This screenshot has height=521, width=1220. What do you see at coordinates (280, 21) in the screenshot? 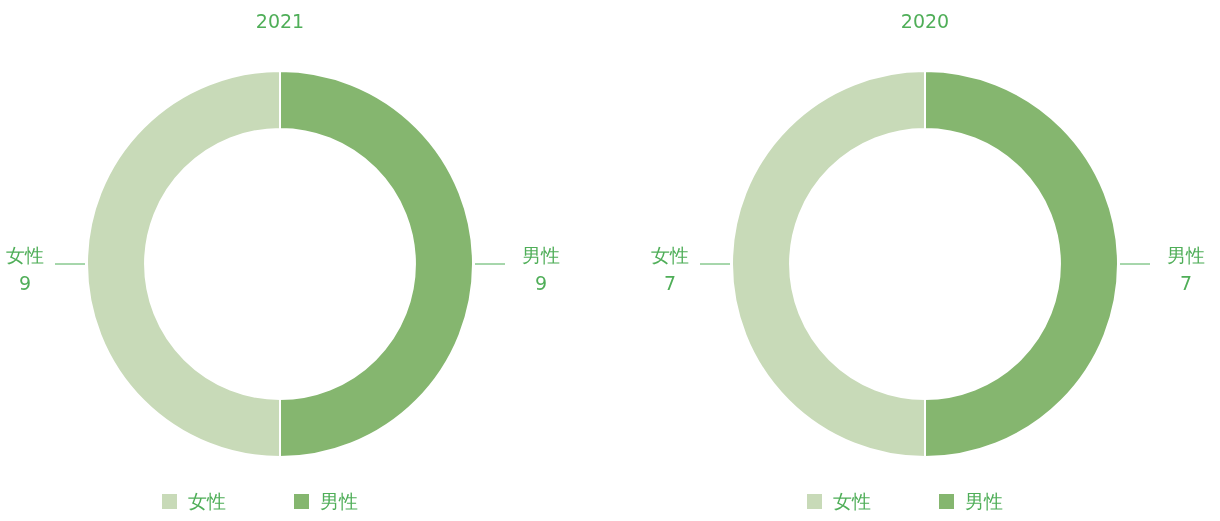
I see `title: 2021` at bounding box center [280, 21].